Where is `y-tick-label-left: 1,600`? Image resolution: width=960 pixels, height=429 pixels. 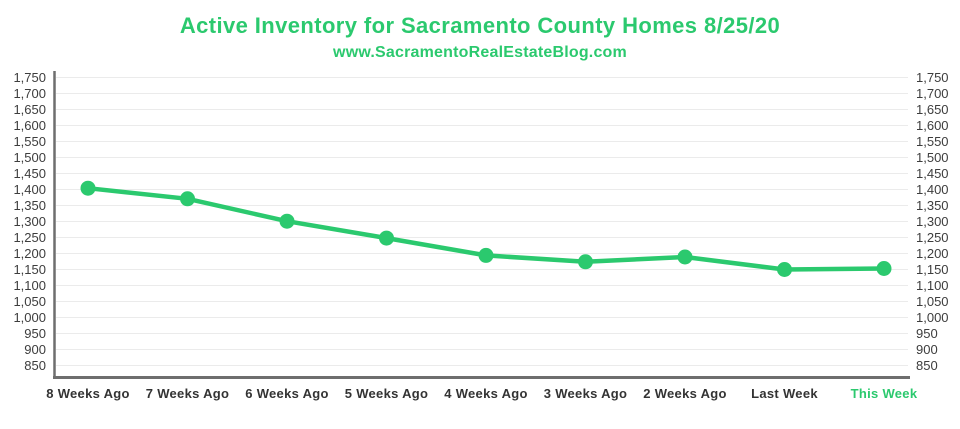 y-tick-label-left: 1,600 is located at coordinates (29, 125).